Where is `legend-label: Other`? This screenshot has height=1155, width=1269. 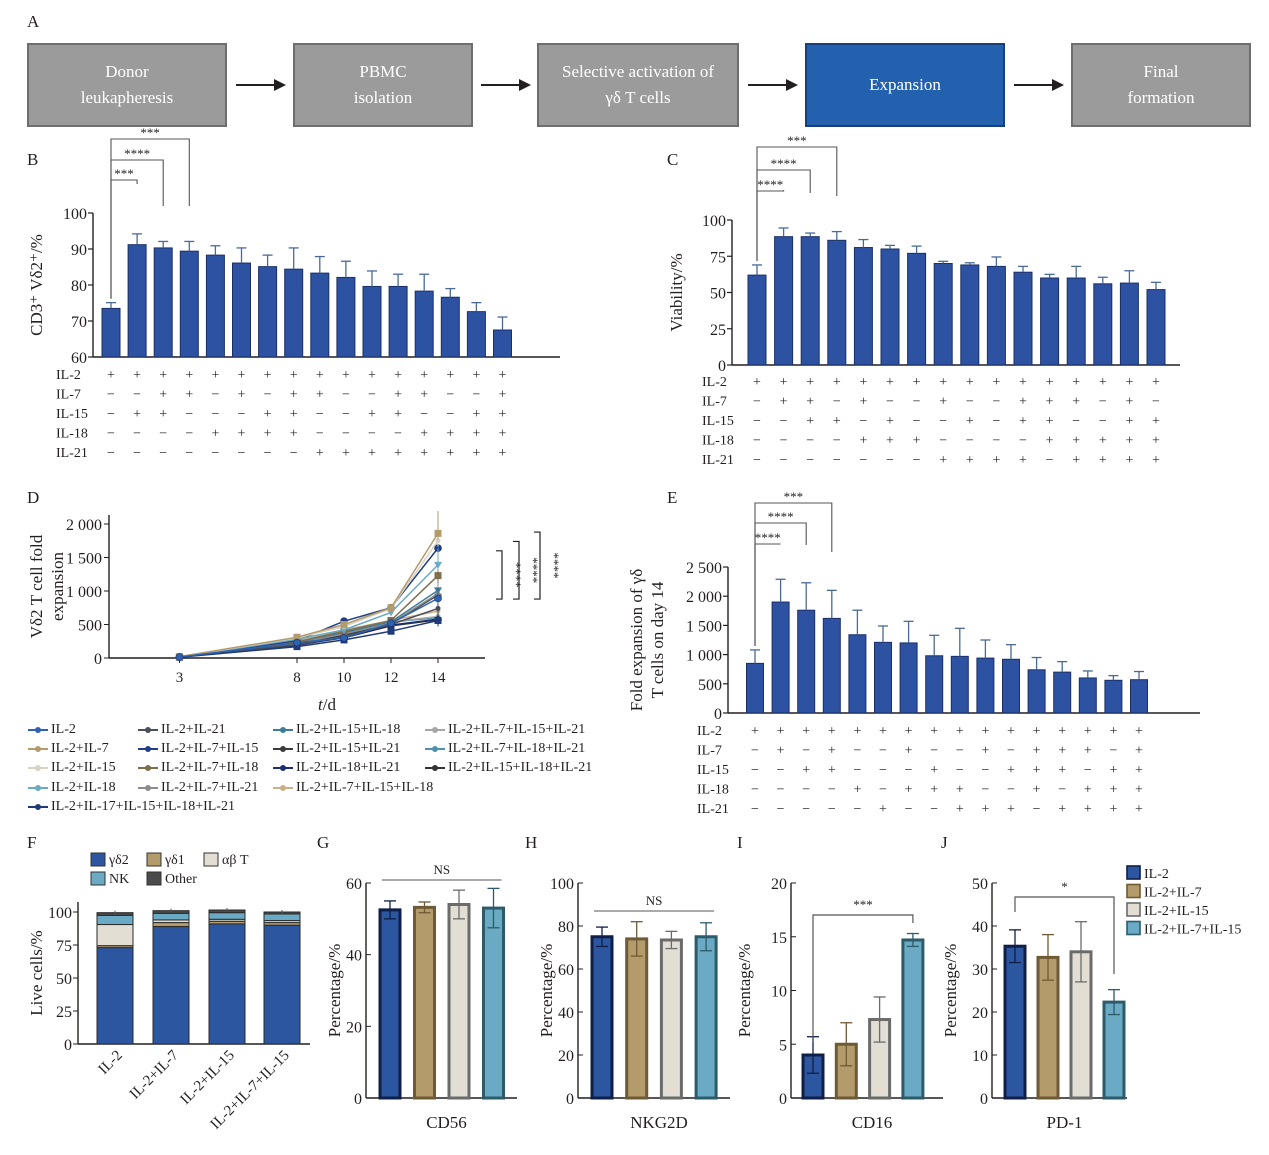 legend-label: Other is located at coordinates (181, 879).